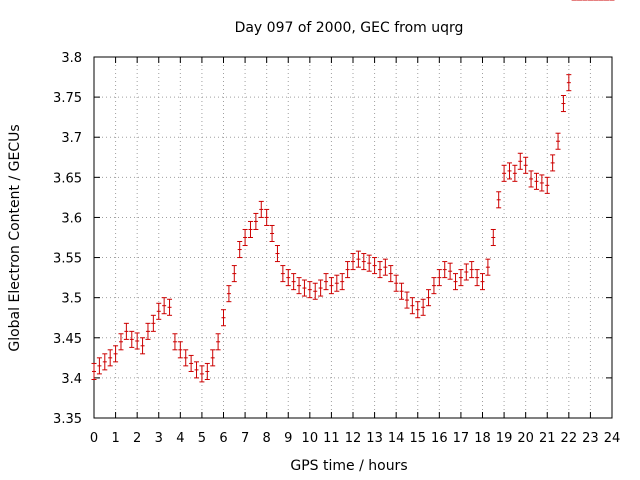  What do you see at coordinates (67, 178) in the screenshot?
I see `y-tick-label: 3.65` at bounding box center [67, 178].